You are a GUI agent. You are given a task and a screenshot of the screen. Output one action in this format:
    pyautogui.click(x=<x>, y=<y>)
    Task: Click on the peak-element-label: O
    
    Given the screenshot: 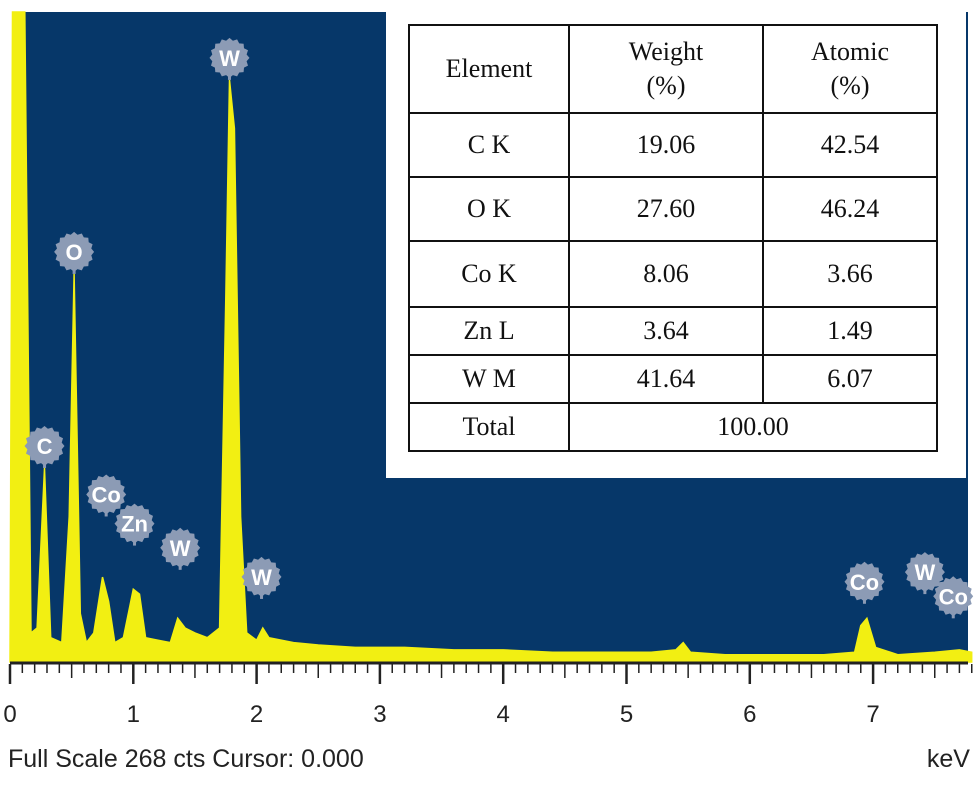 What is the action you would take?
    pyautogui.click(x=74, y=252)
    